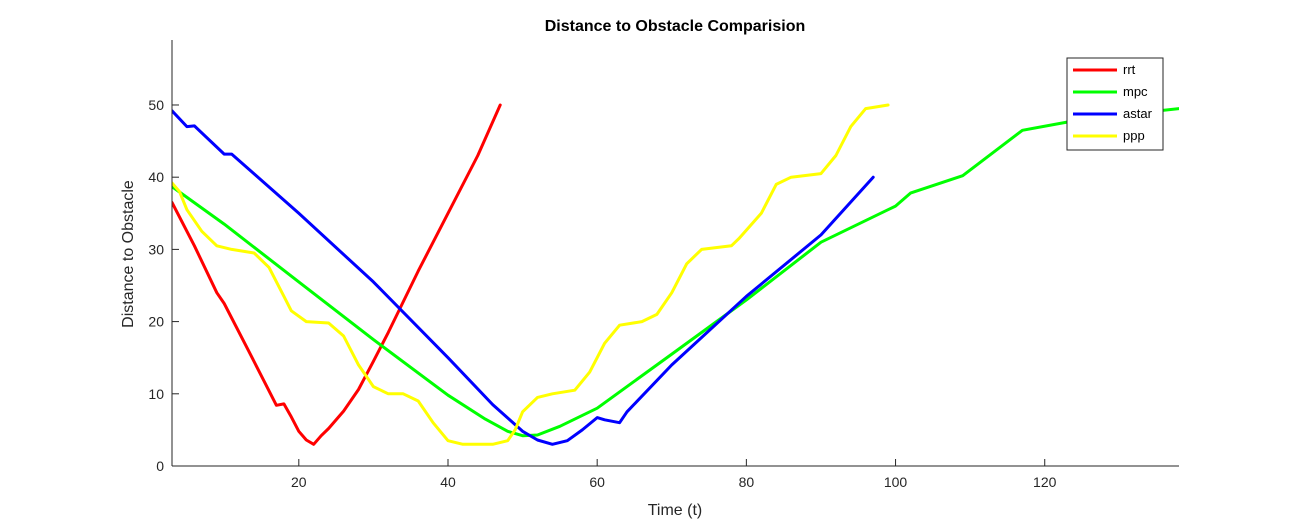 This screenshot has height=525, width=1304. What do you see at coordinates (1135, 91) in the screenshot?
I see `legend-label-mpc: mpc` at bounding box center [1135, 91].